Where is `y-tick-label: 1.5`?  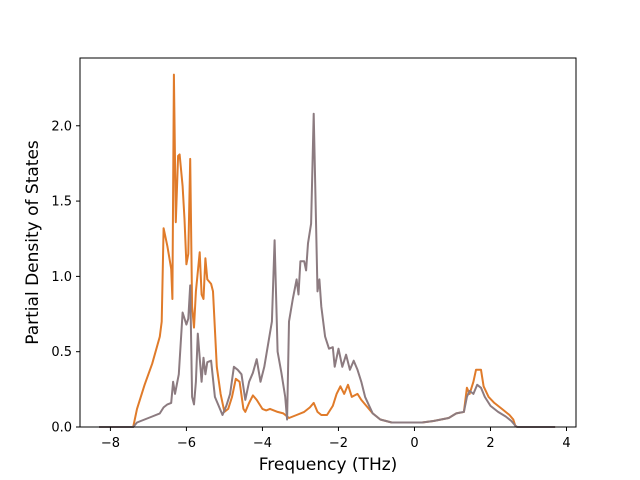 y-tick-label: 1.5 is located at coordinates (61, 202).